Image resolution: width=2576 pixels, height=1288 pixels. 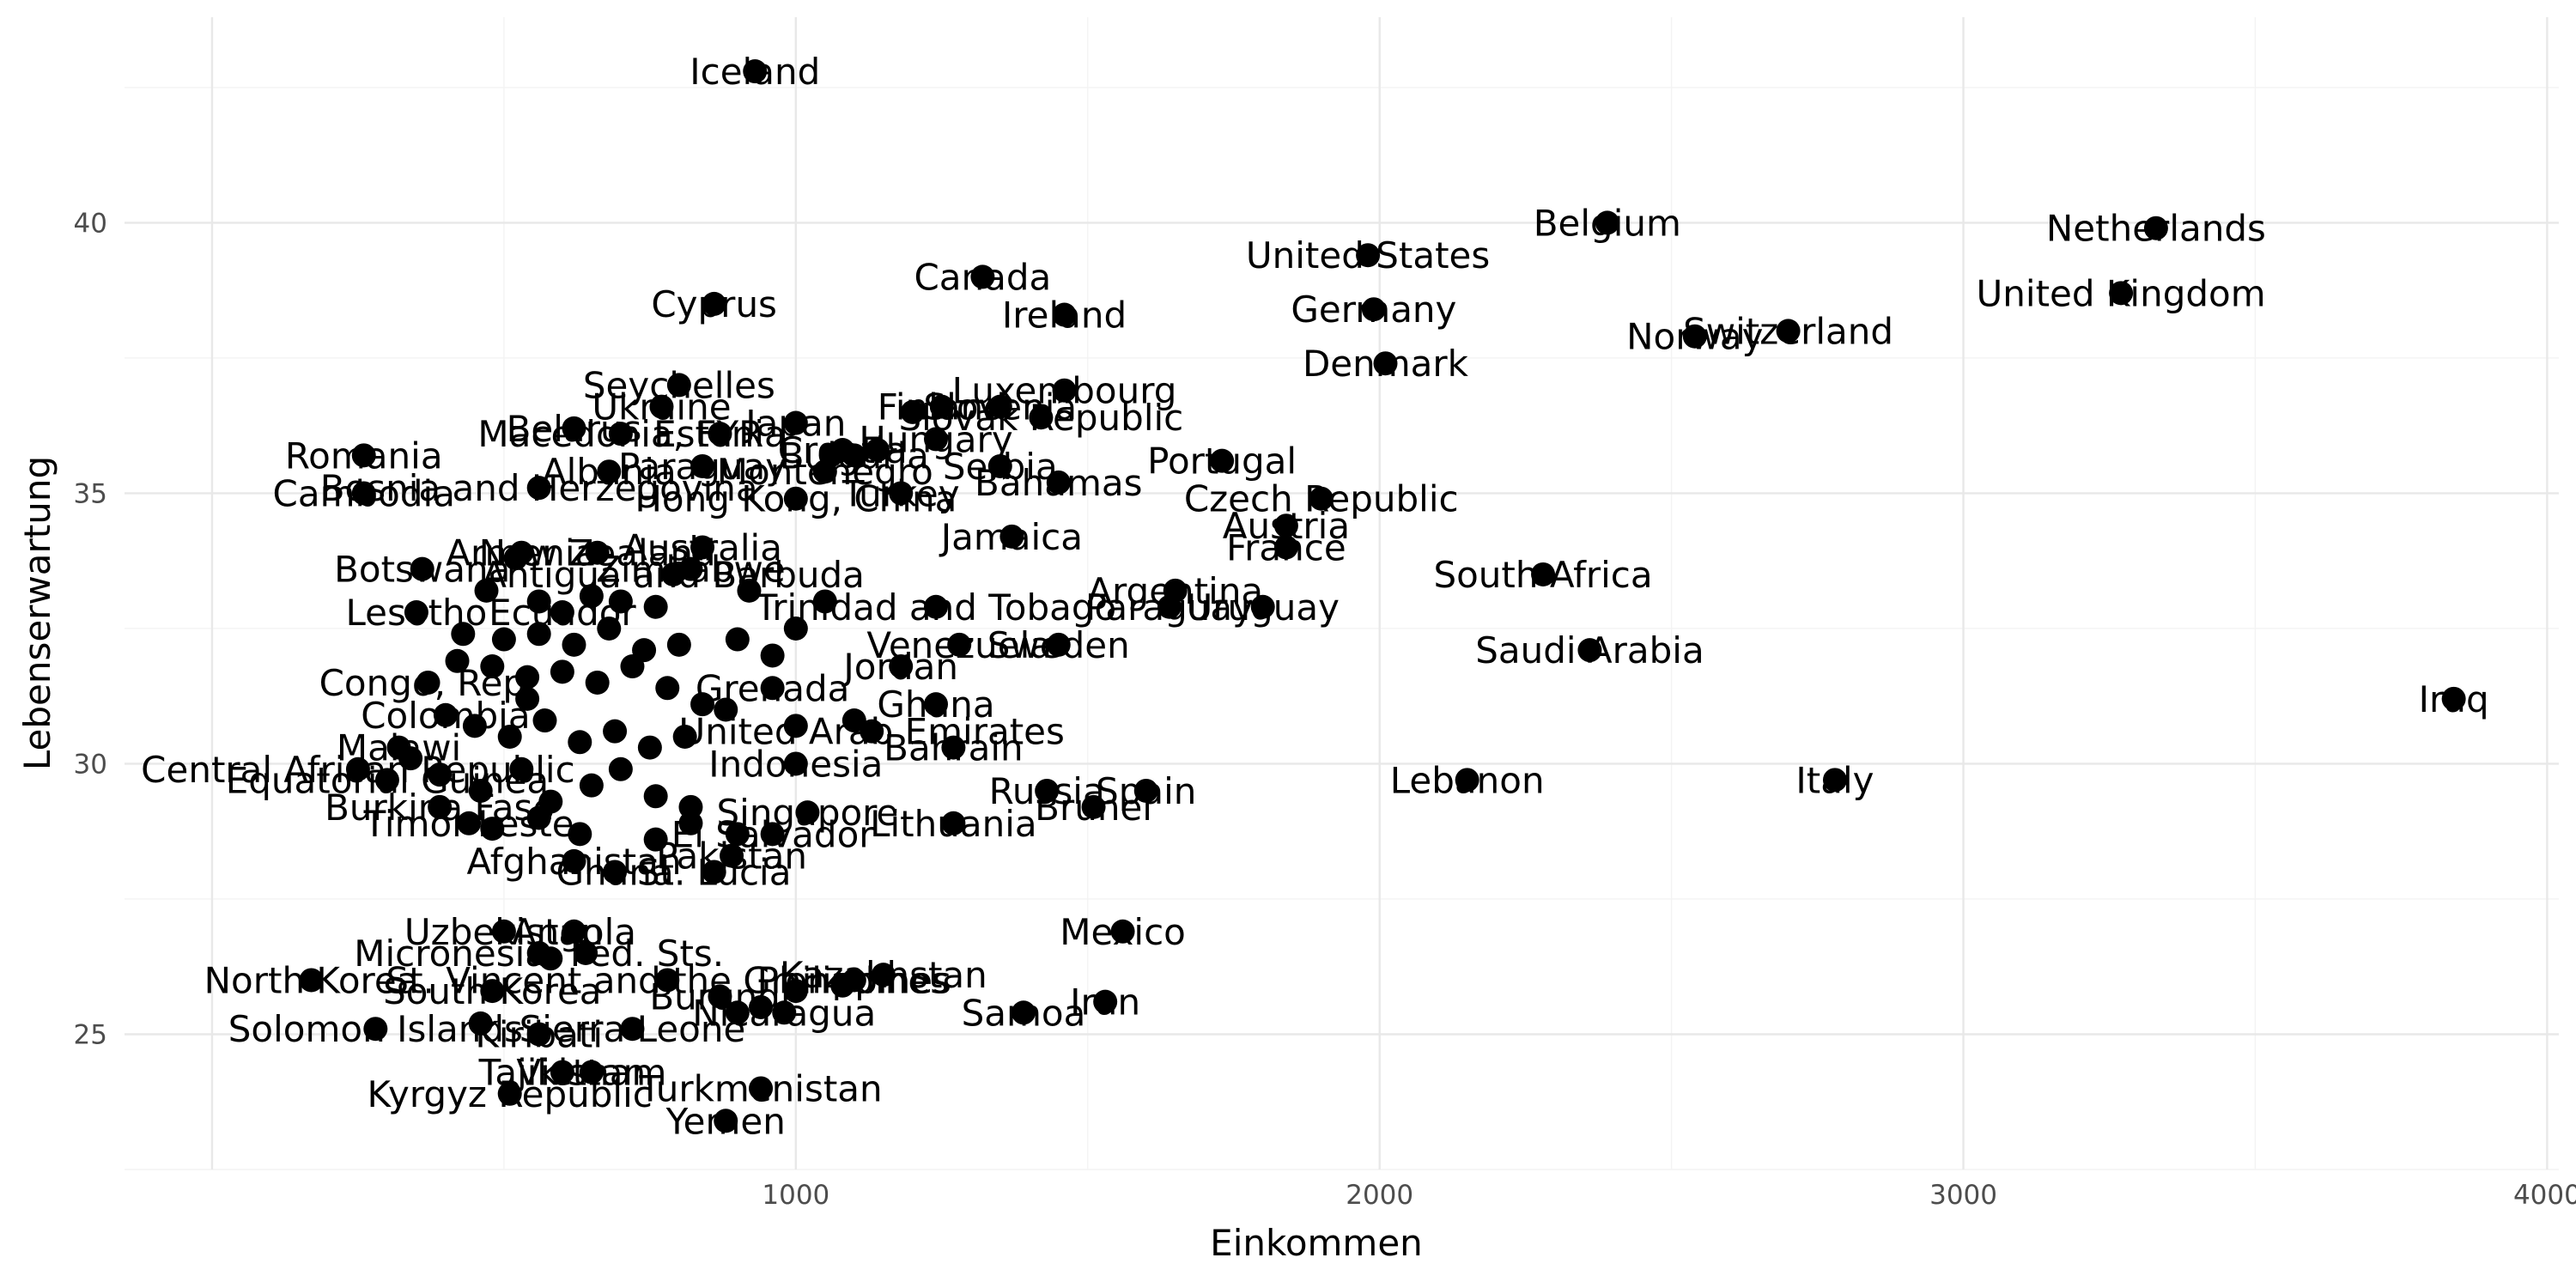 I want to click on point-label: Tajikistan, so click(x=562, y=1073).